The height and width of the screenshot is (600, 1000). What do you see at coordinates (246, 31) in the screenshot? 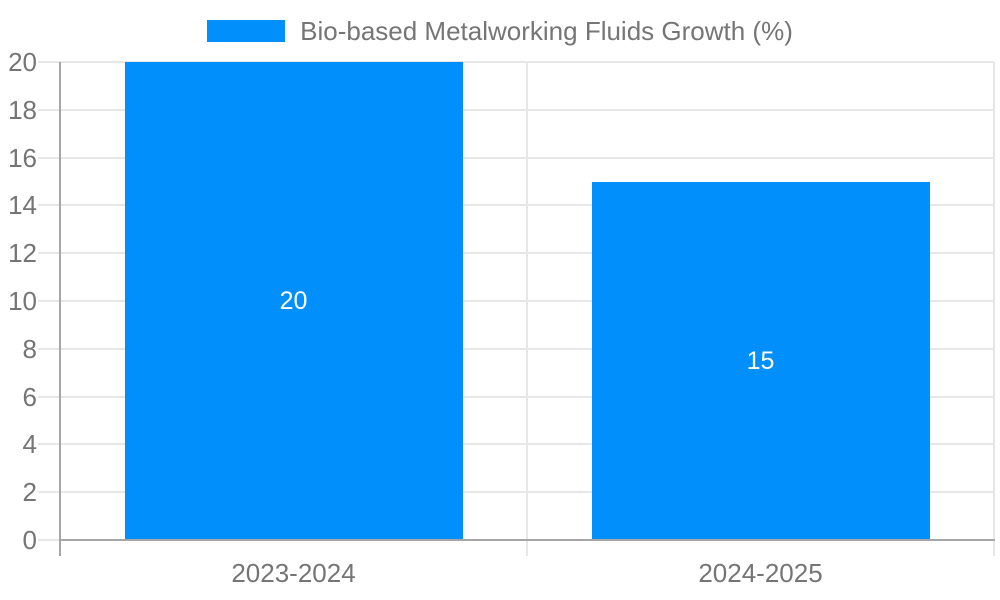
I see `legend-series-swatch-icon` at bounding box center [246, 31].